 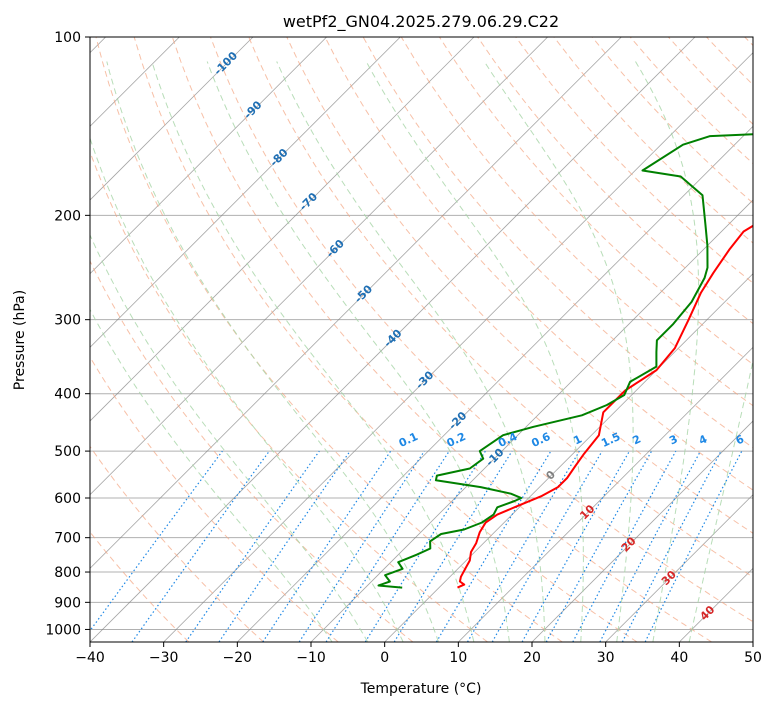 I want to click on x-axis: −40 −30 −20 −10 0 10 20 30 40 50, so click(x=418, y=654).